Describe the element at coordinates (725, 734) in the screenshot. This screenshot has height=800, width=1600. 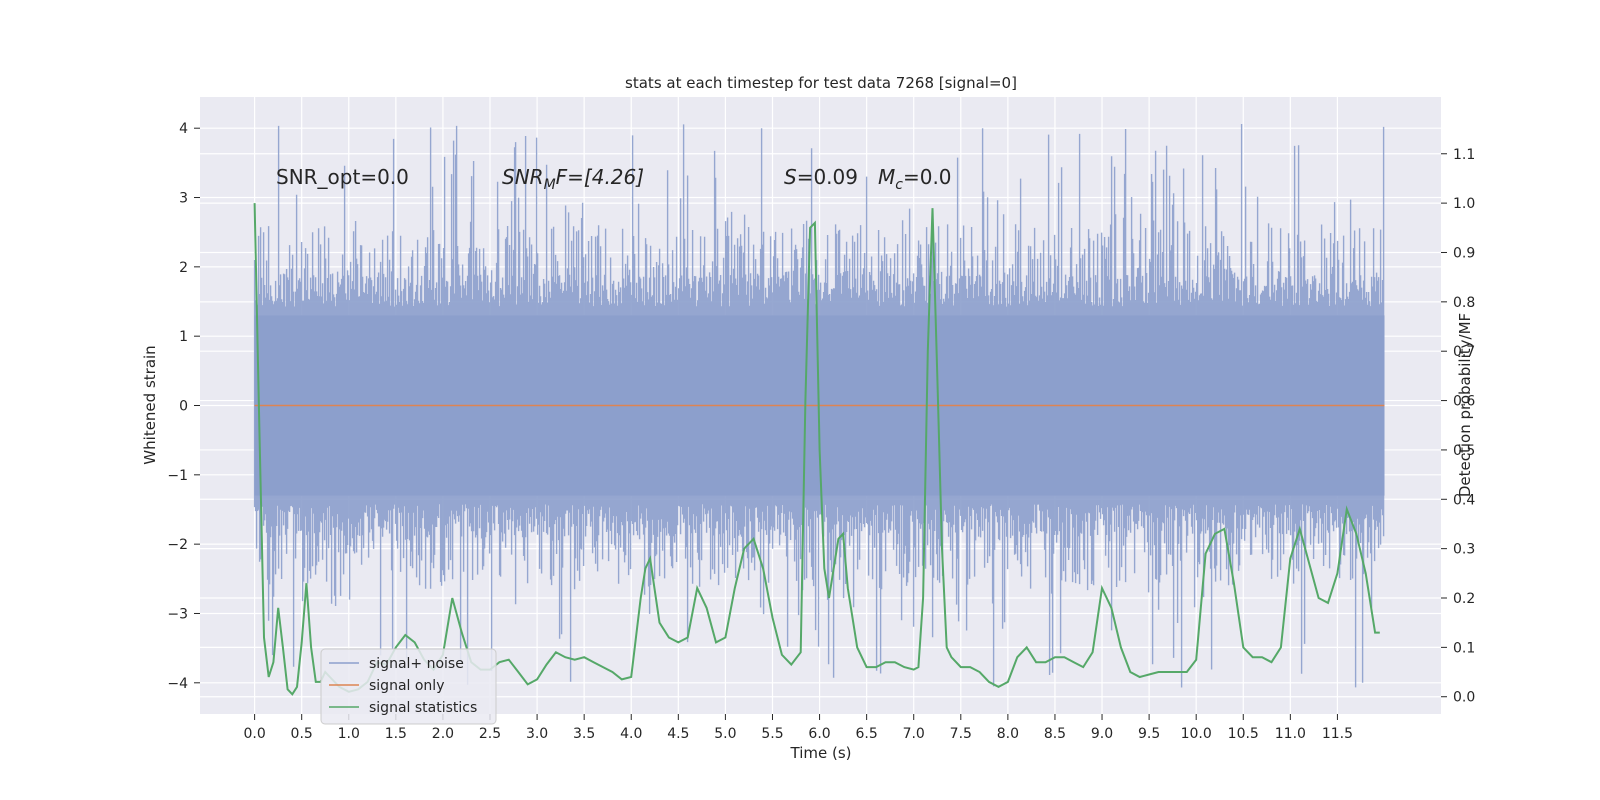
I see `x-tick-label: 5.0` at that location.